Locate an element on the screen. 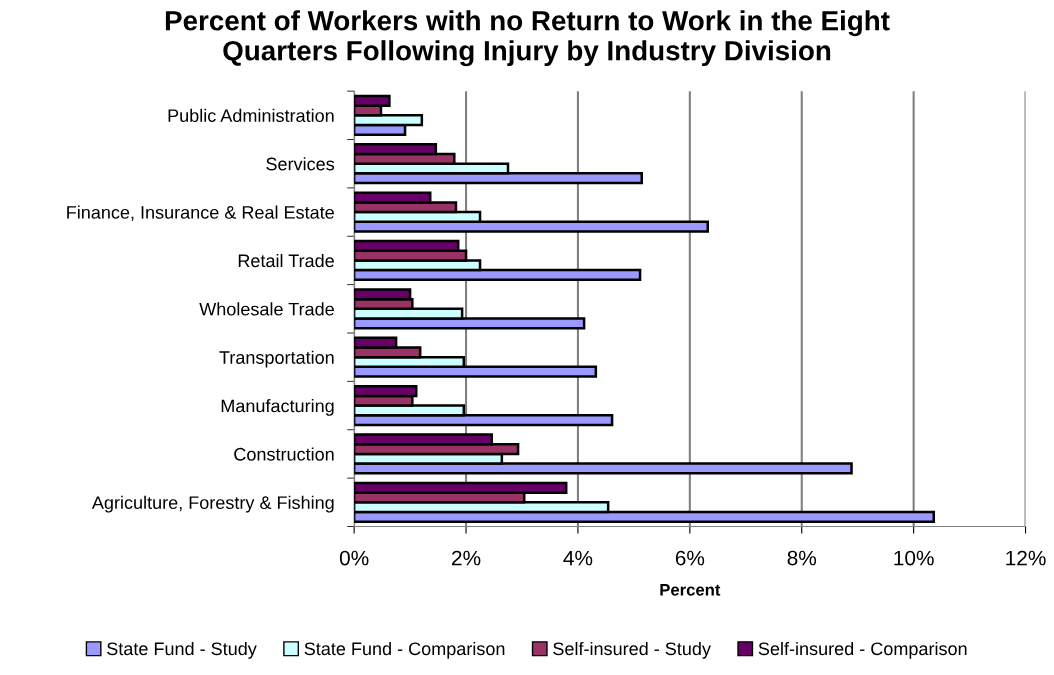 This screenshot has height=675, width=1054. y-tick-label: Public Administration is located at coordinates (251, 115).